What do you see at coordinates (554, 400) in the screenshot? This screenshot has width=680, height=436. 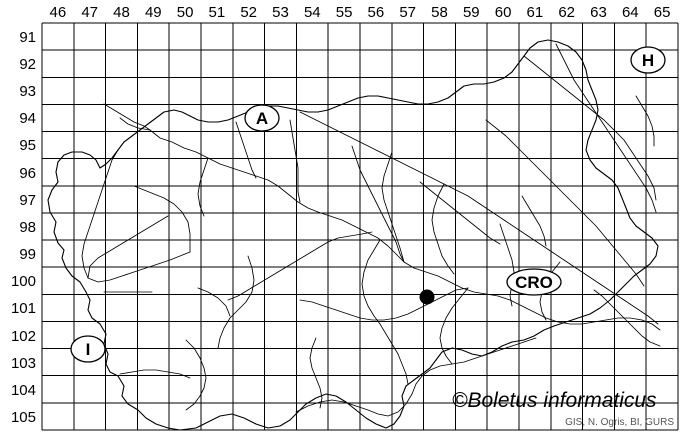 I see `copyright-text: ©Boletus informaticus` at bounding box center [554, 400].